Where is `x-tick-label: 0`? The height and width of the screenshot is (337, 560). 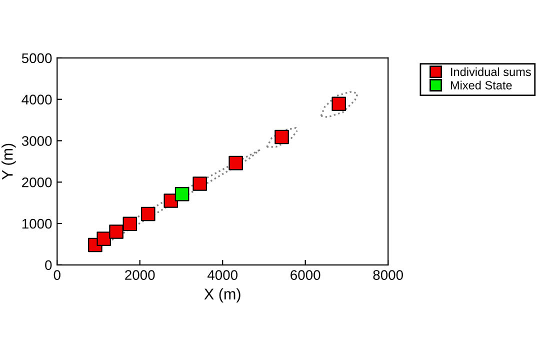
x-tick-label: 0 is located at coordinates (57, 275).